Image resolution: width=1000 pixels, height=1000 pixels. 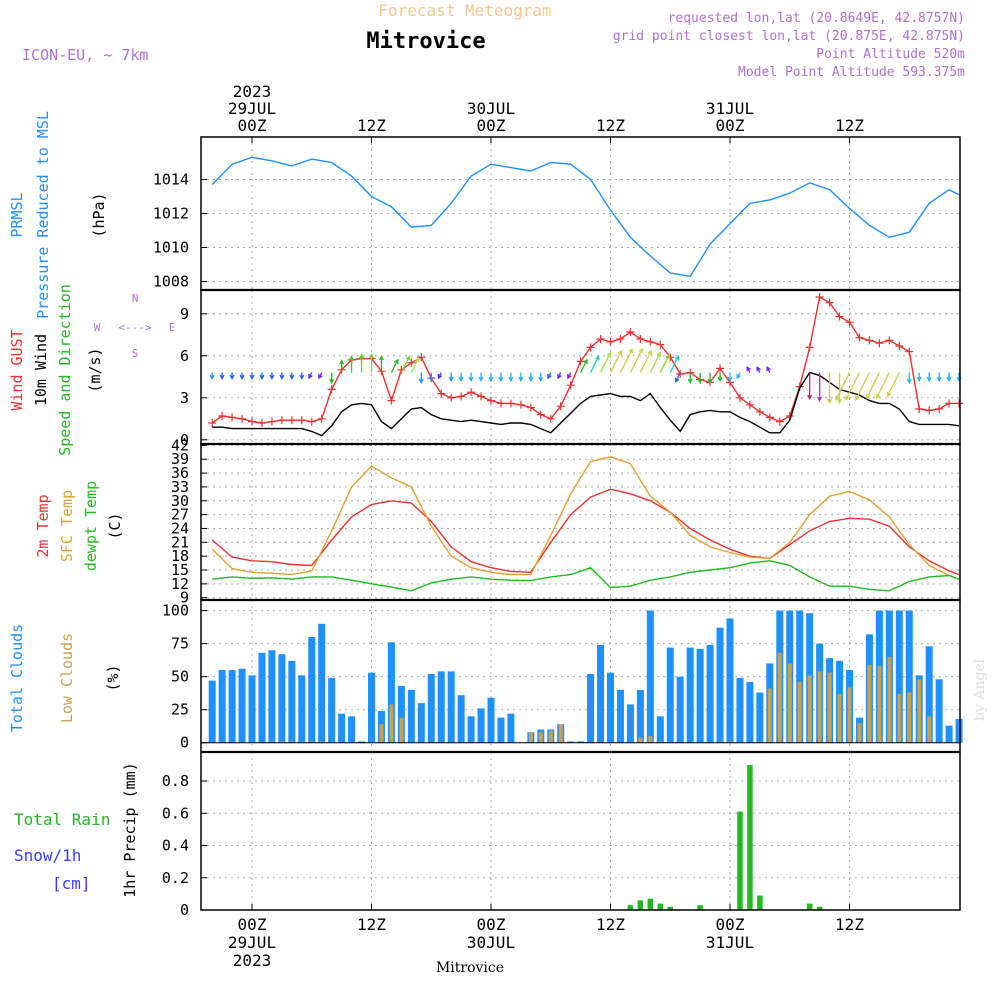 What do you see at coordinates (180, 542) in the screenshot?
I see `y-tick-label: 21` at bounding box center [180, 542].